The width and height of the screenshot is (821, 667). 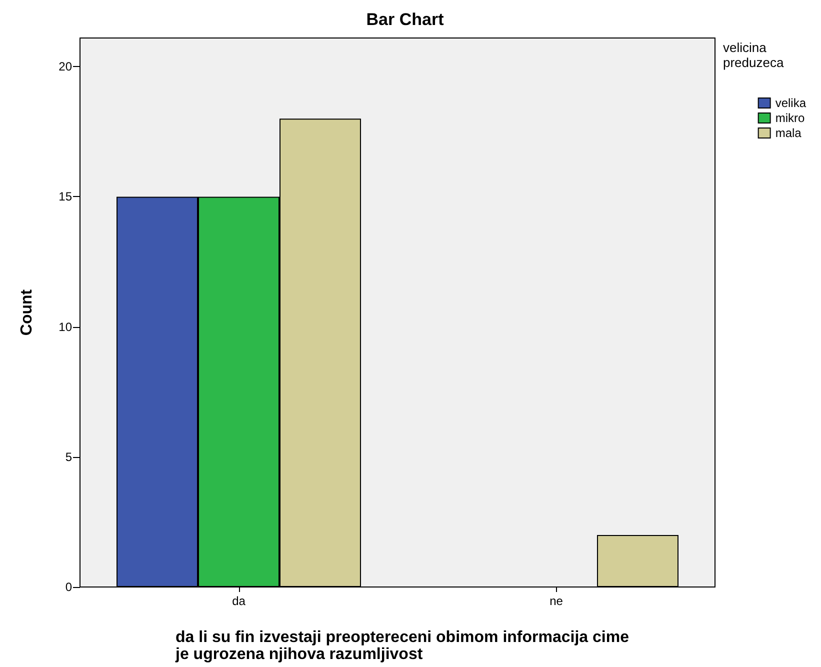 I want to click on x-tick-label: ne, so click(x=557, y=601).